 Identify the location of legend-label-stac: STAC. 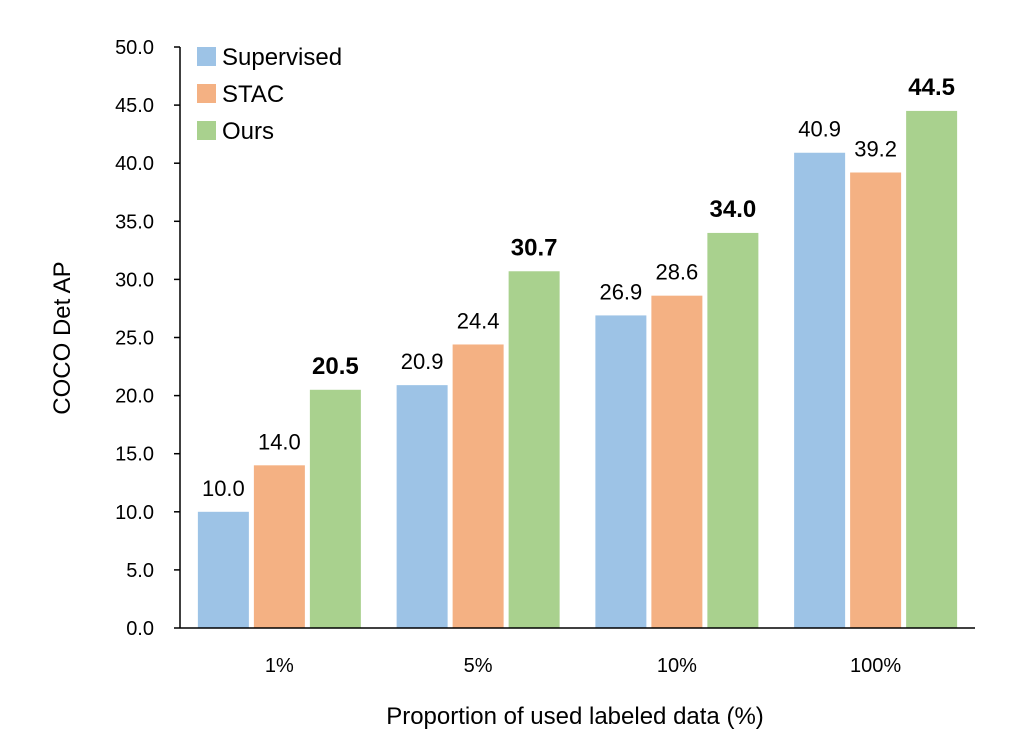
(253, 94).